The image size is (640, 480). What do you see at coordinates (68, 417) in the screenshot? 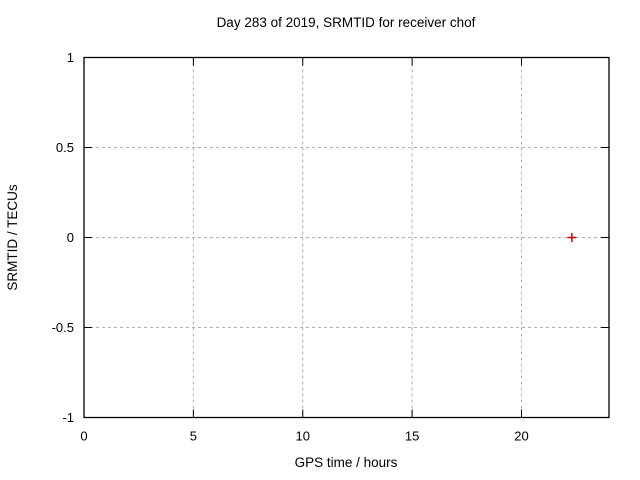
I see `y-tick-label: -1` at bounding box center [68, 417].